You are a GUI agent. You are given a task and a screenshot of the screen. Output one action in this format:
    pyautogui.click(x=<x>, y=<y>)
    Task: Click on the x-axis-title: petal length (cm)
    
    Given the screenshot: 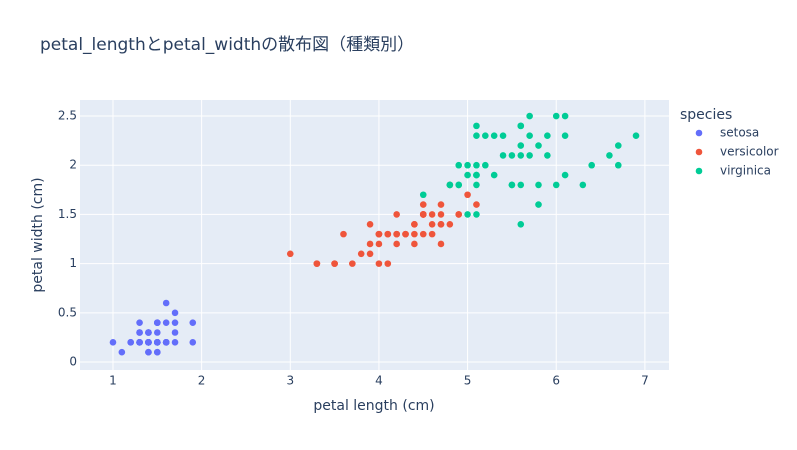 What is the action you would take?
    pyautogui.click(x=373, y=406)
    